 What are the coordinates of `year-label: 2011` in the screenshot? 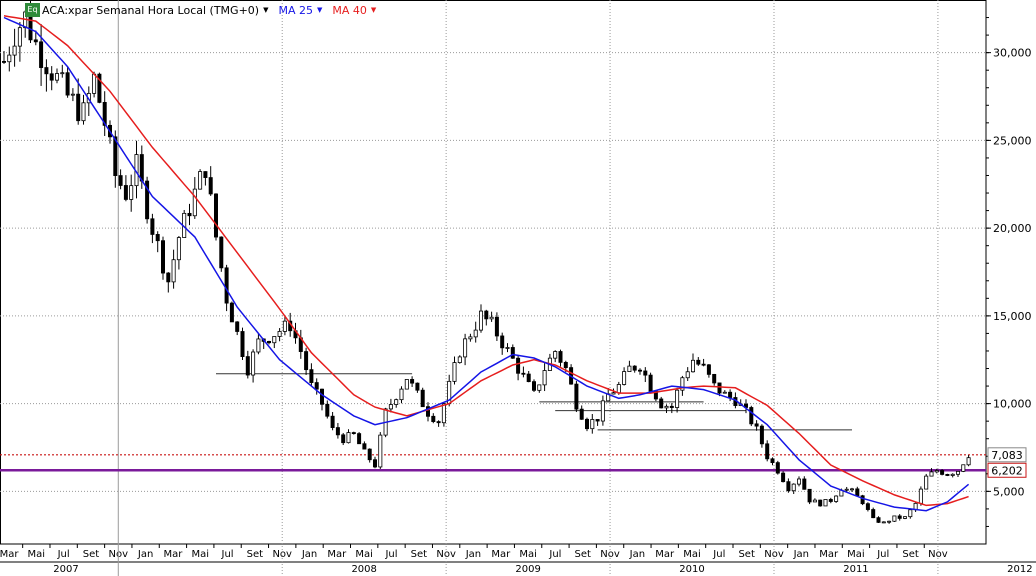 It's located at (855, 569).